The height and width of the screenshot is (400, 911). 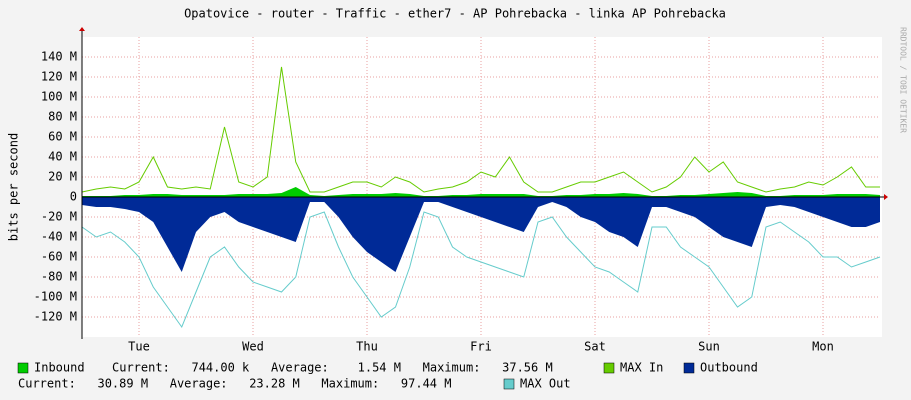 What do you see at coordinates (59, 57) in the screenshot?
I see `y-tick-label: 140 M` at bounding box center [59, 57].